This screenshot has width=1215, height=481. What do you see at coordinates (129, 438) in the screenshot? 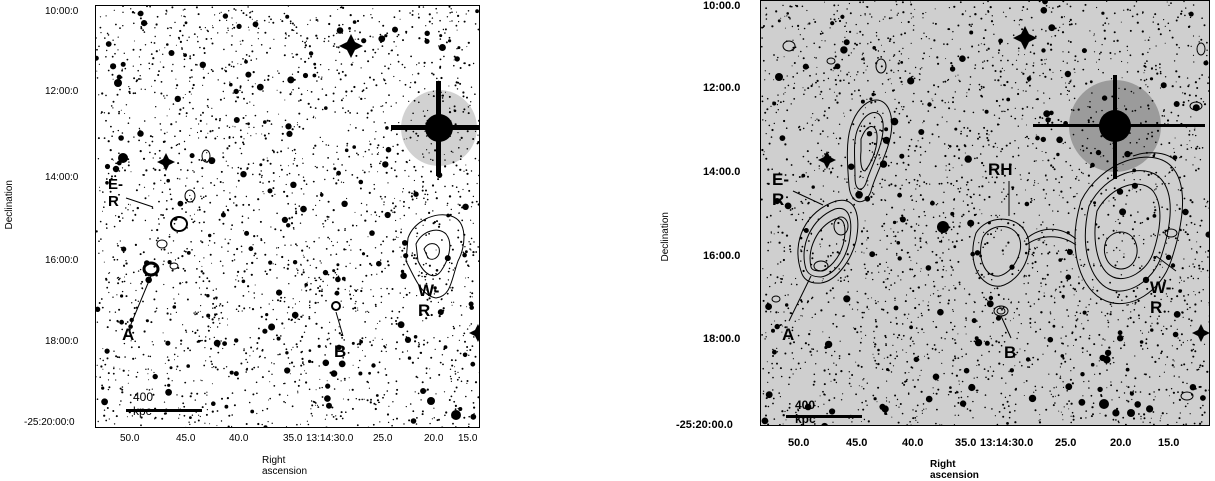
I see `left-xtick: 50.0` at bounding box center [129, 438].